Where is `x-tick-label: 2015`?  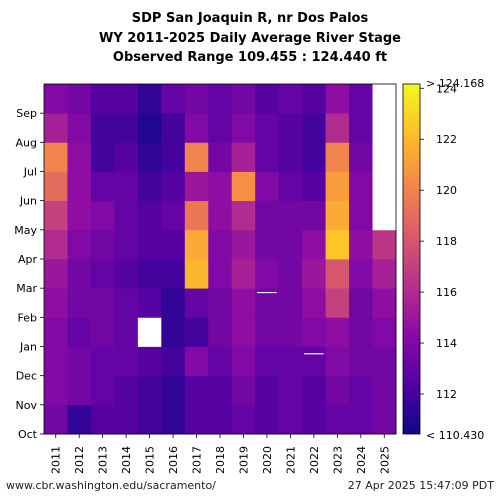 x-tick-label: 2015 is located at coordinates (150, 460).